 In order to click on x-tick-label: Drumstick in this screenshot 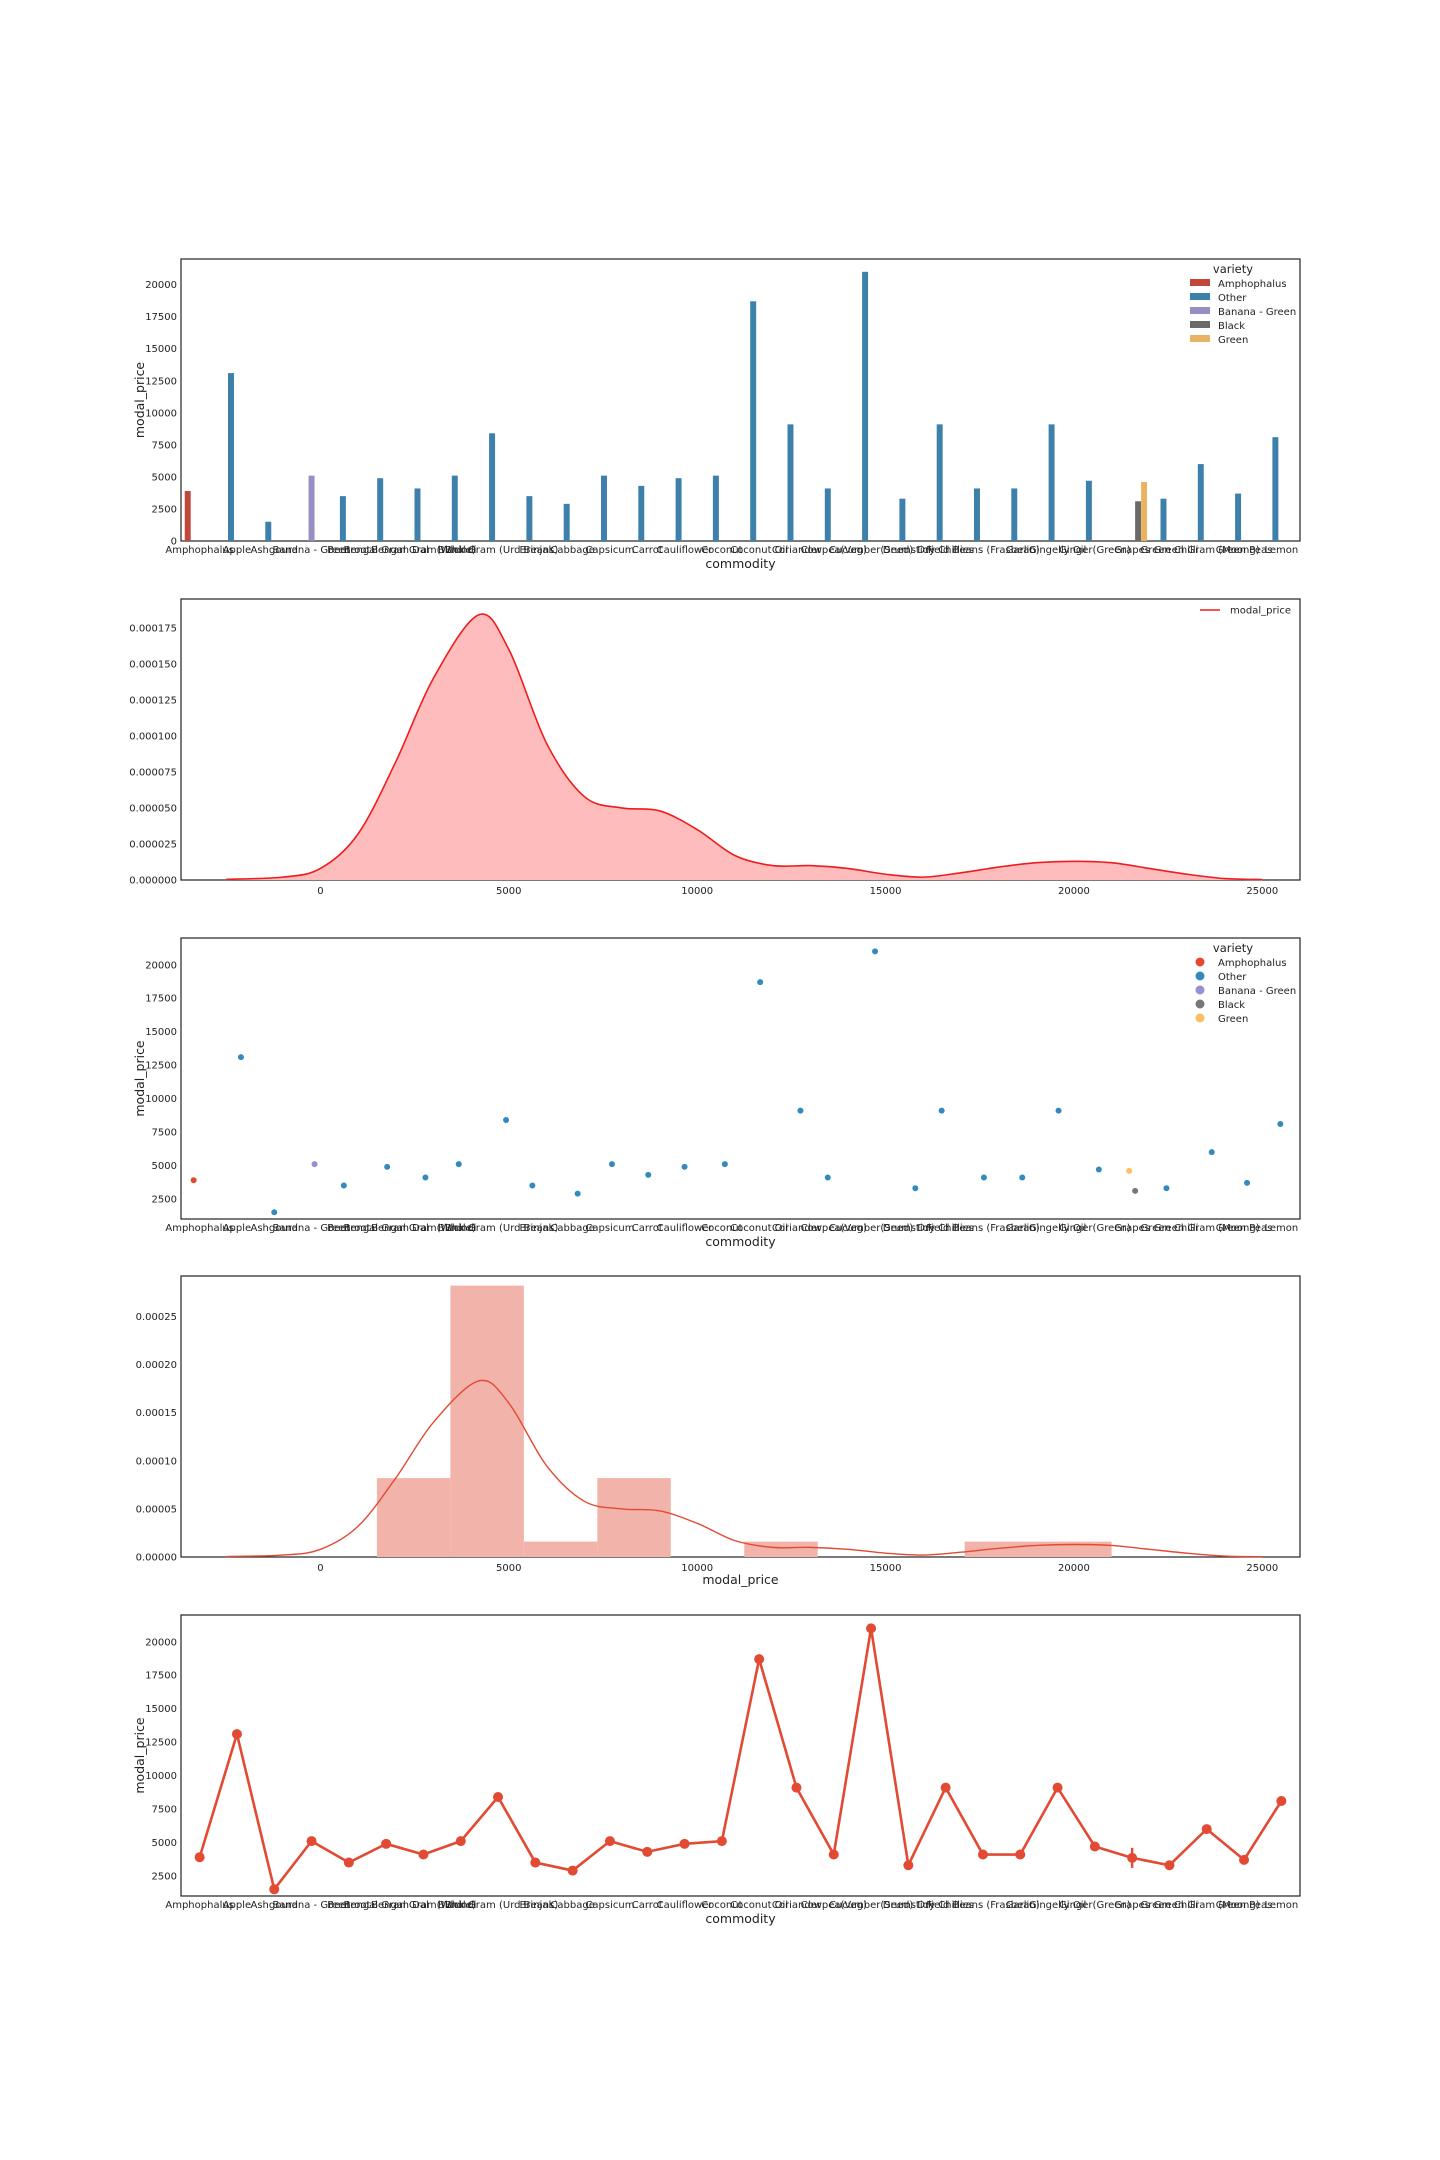, I will do `click(908, 550)`.